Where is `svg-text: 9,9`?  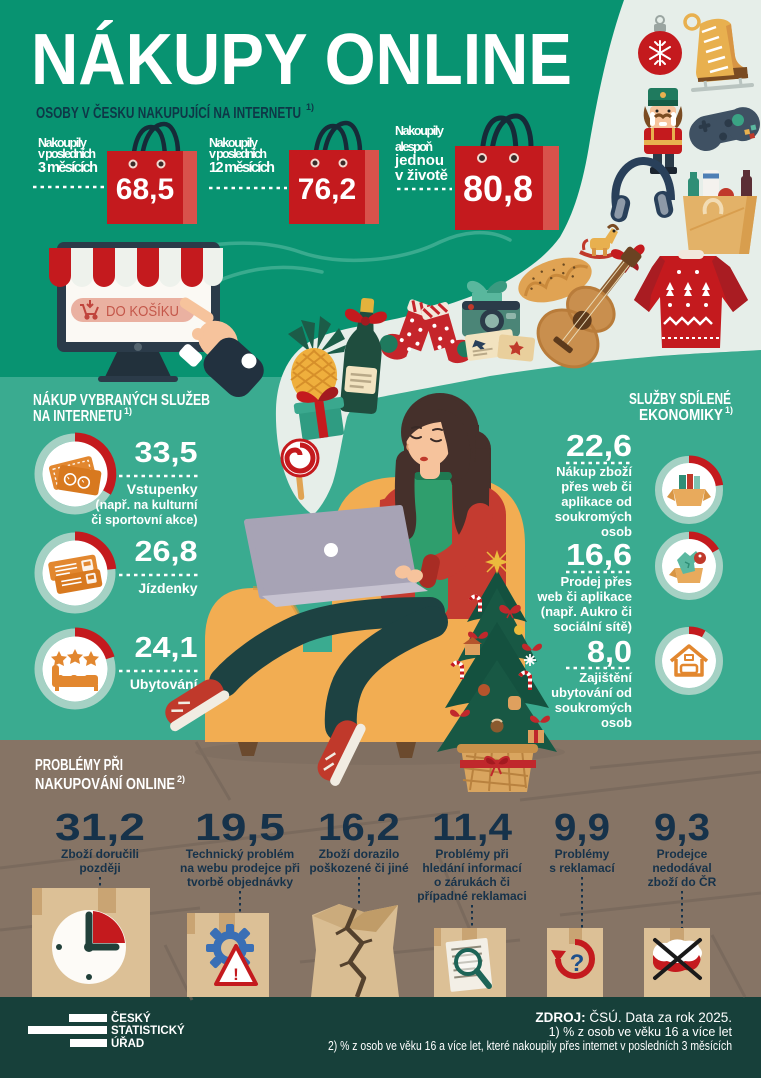 svg-text: 9,9 is located at coordinates (582, 828).